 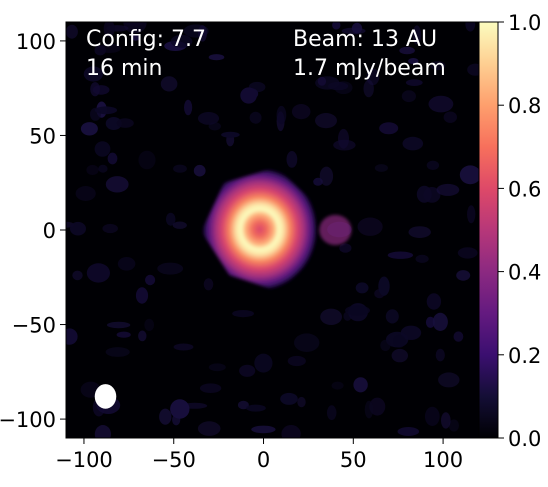 What do you see at coordinates (42, 136) in the screenshot?
I see `y-tick-label: 50` at bounding box center [42, 136].